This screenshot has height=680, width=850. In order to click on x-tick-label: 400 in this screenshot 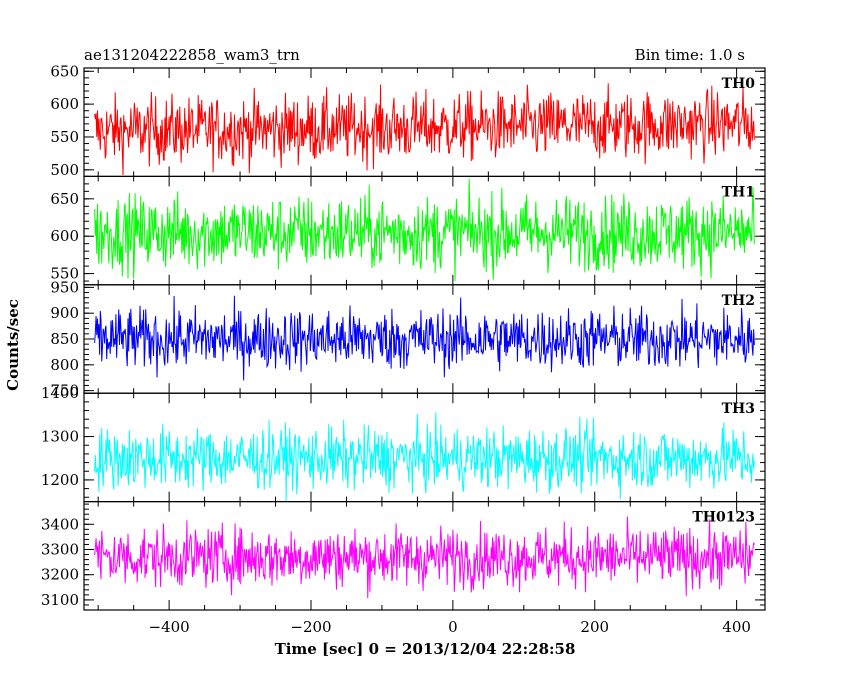, I will do `click(736, 627)`.